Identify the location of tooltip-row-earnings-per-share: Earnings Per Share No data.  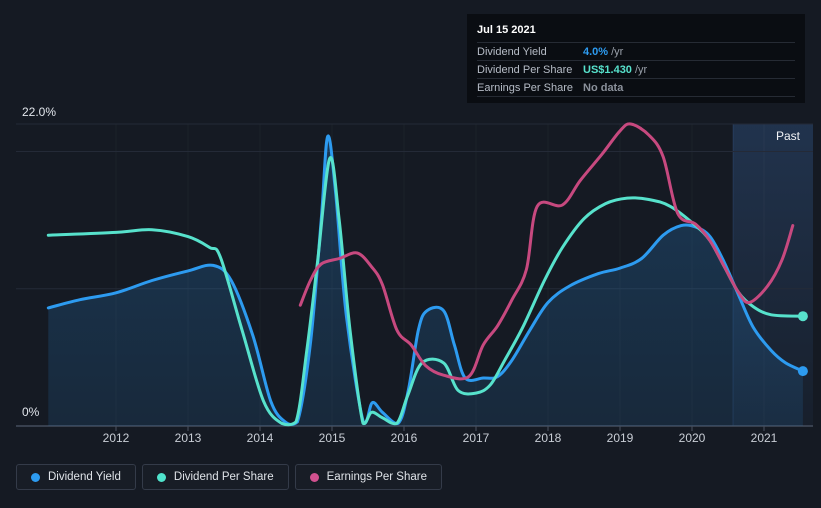
(636, 87).